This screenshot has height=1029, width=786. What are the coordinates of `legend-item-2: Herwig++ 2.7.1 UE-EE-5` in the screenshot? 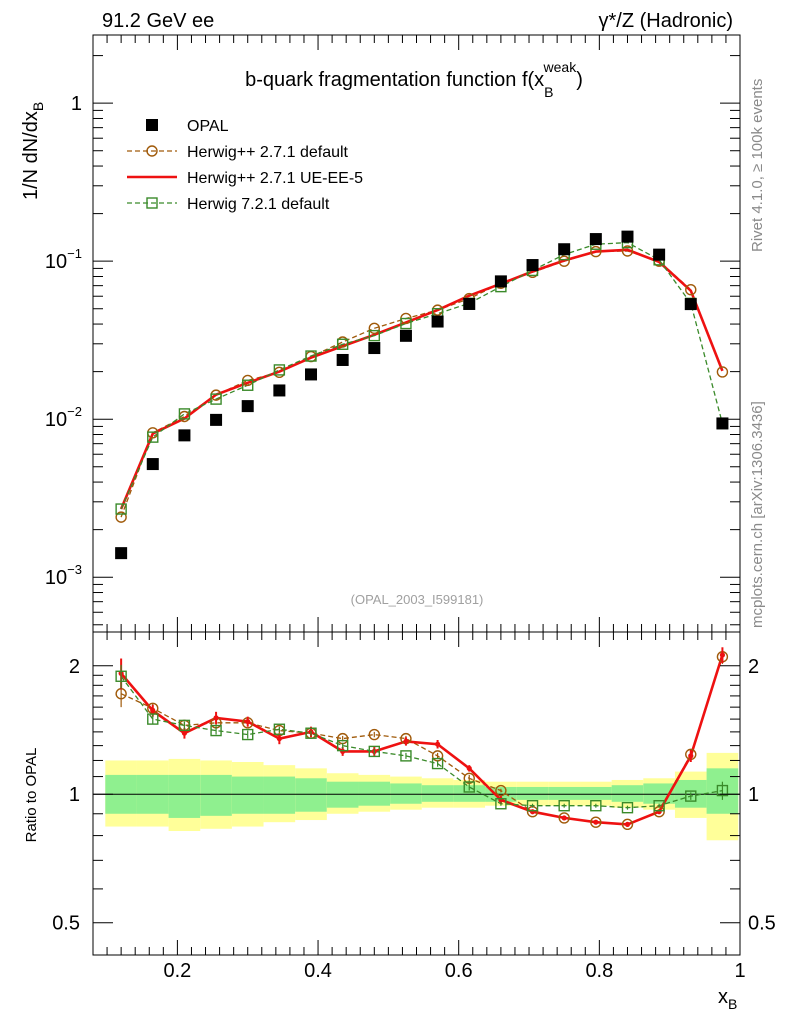 It's located at (245, 178).